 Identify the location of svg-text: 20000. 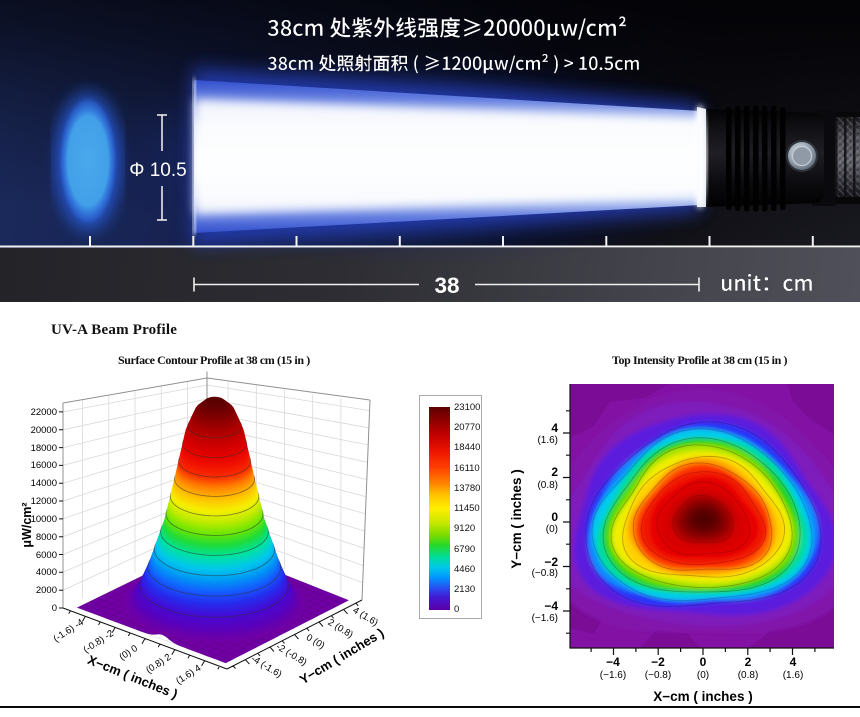
(44, 430).